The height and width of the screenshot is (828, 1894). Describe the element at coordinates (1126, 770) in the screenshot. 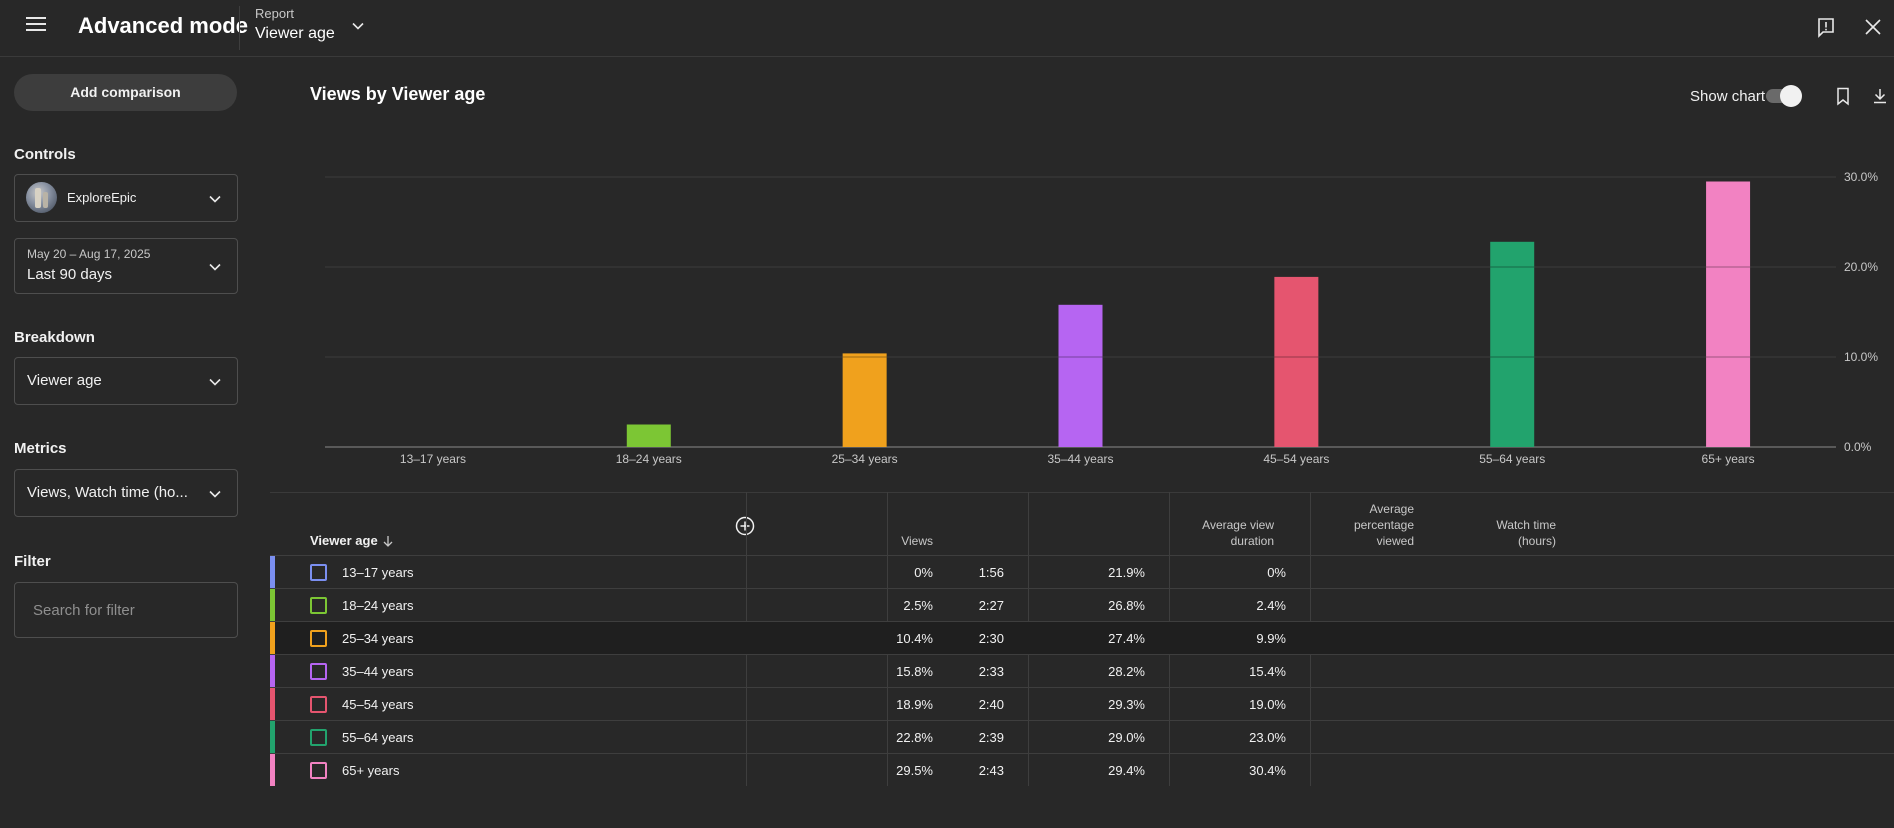

I see `cell-avg-percentage-viewed: 29.4%` at that location.